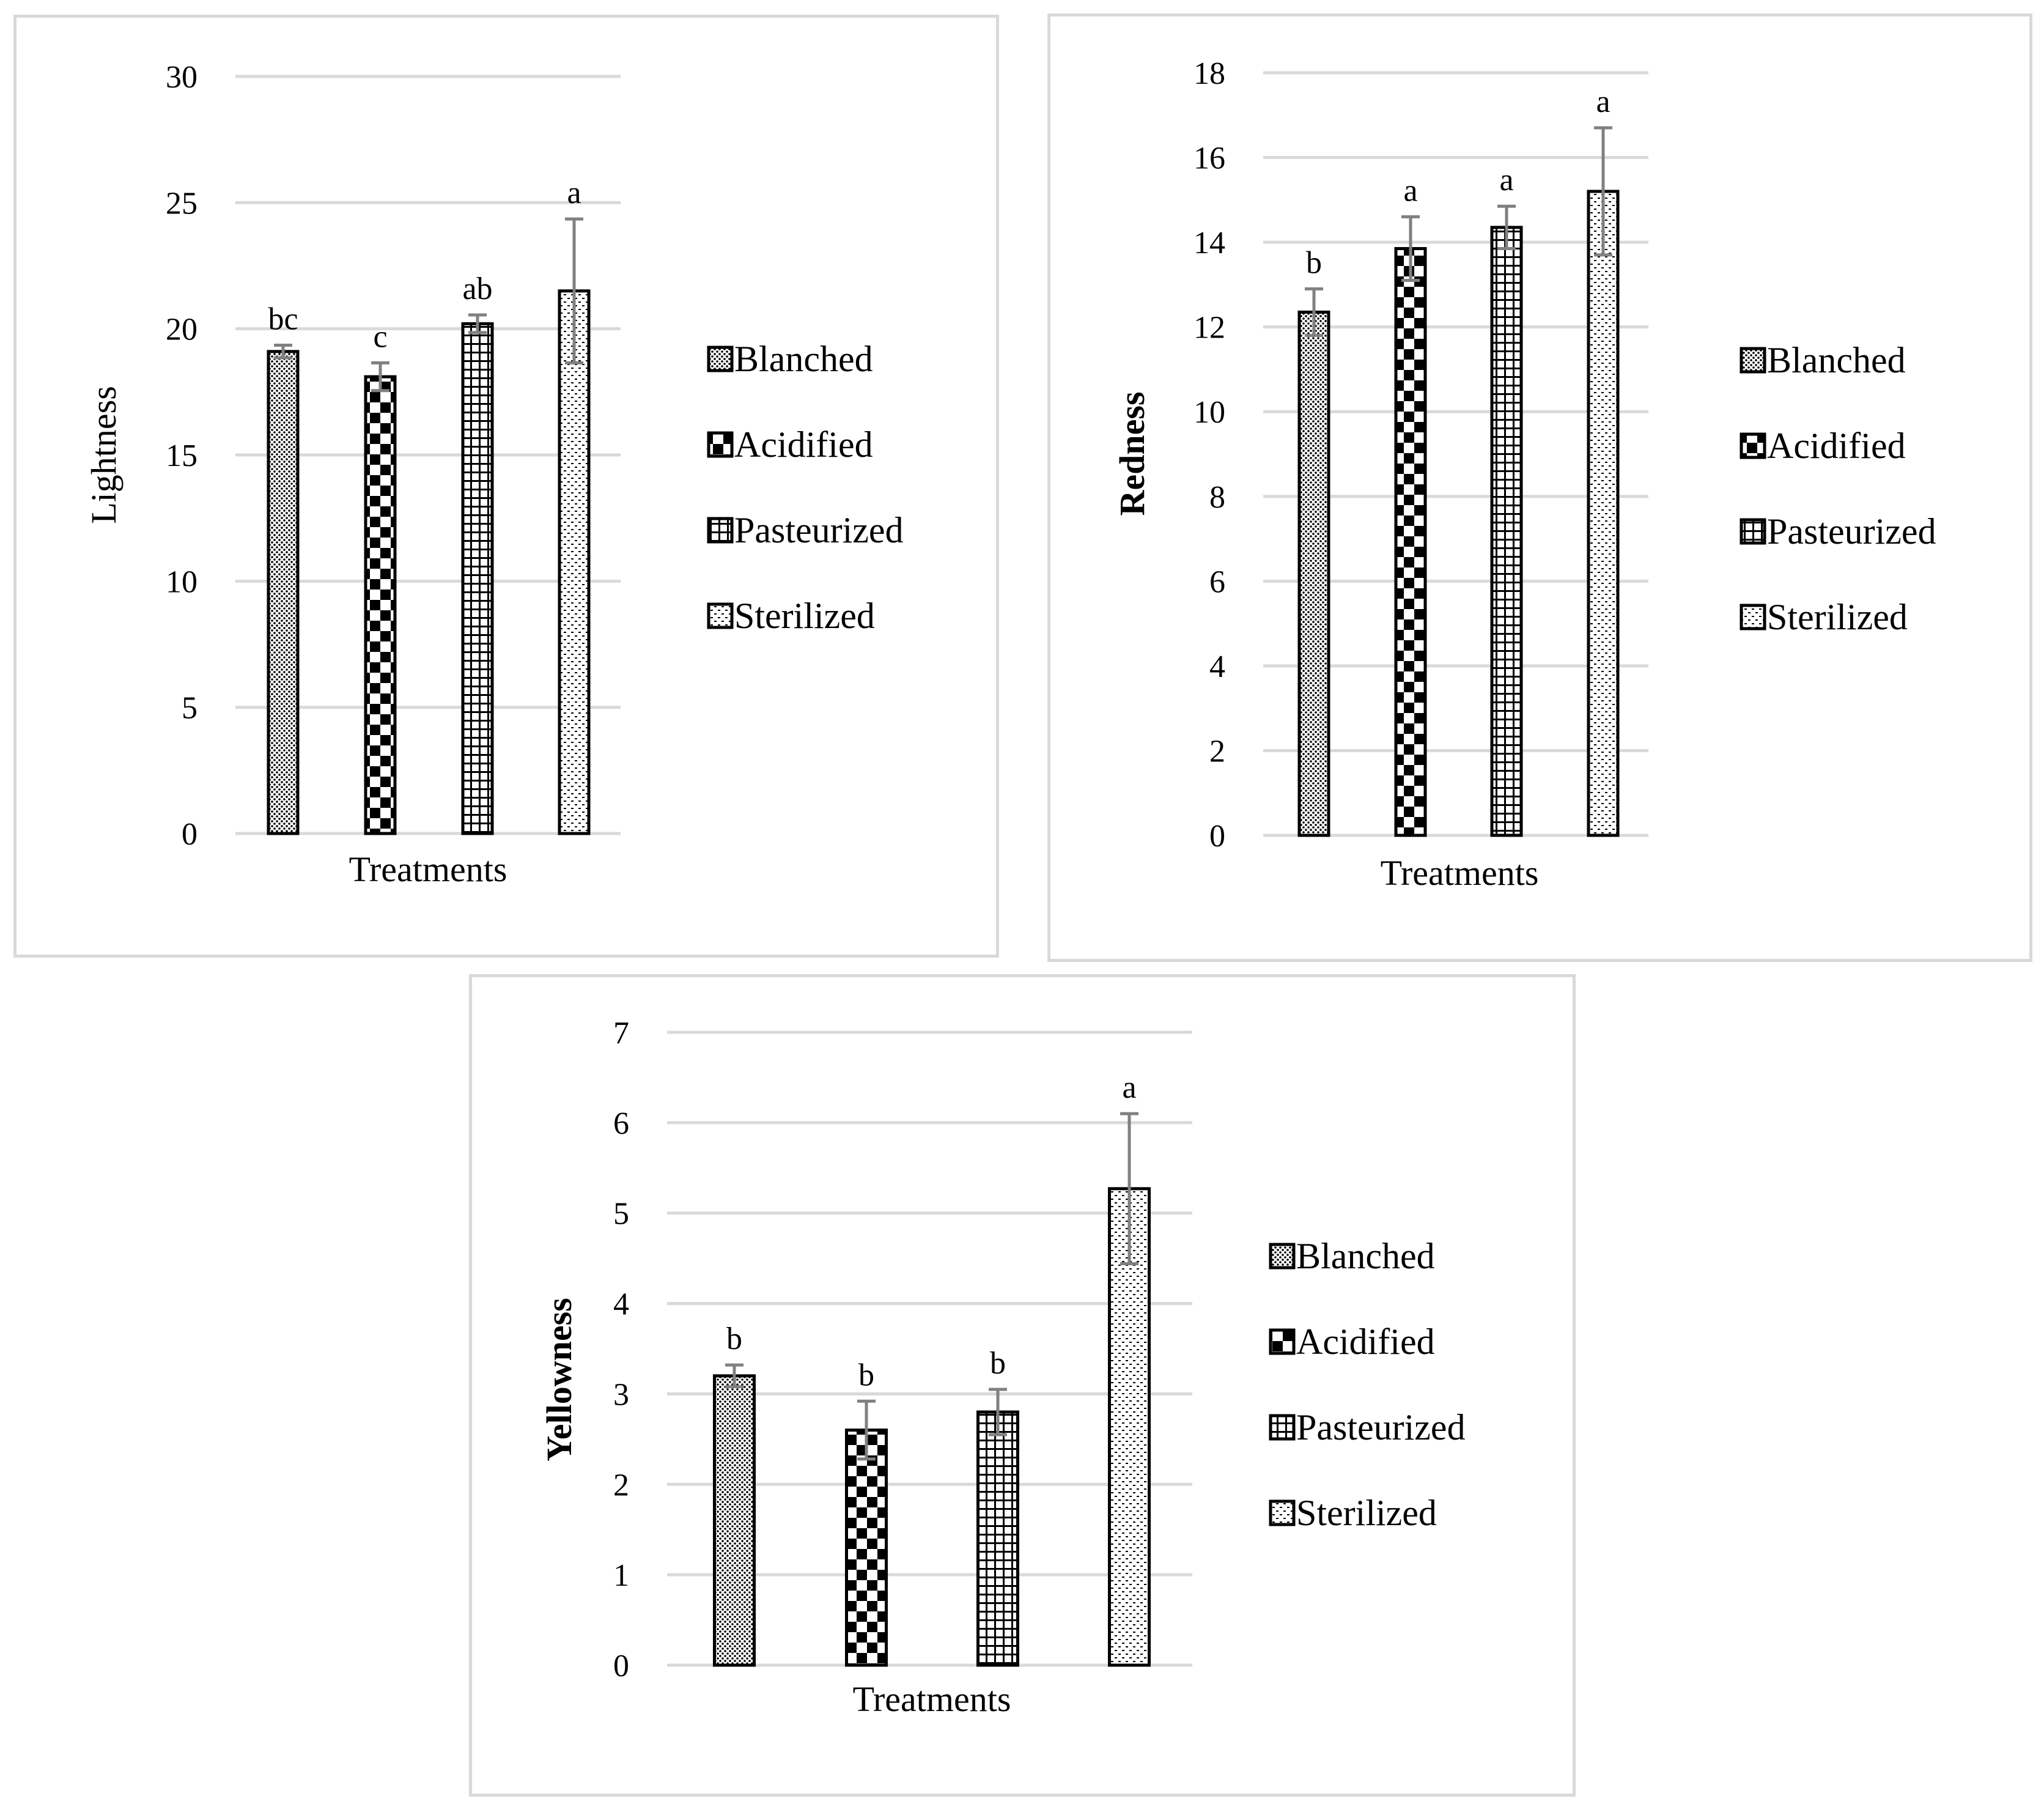 This screenshot has width=2044, height=1804. I want to click on y-axis-label: Redness, so click(1132, 454).